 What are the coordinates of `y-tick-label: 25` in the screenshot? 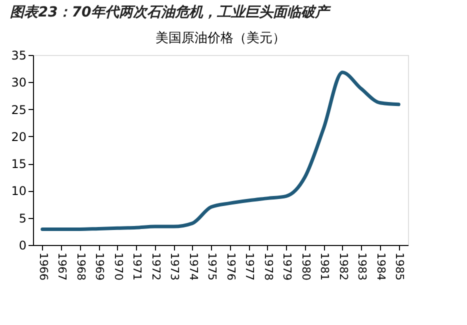 It's located at (18, 109).